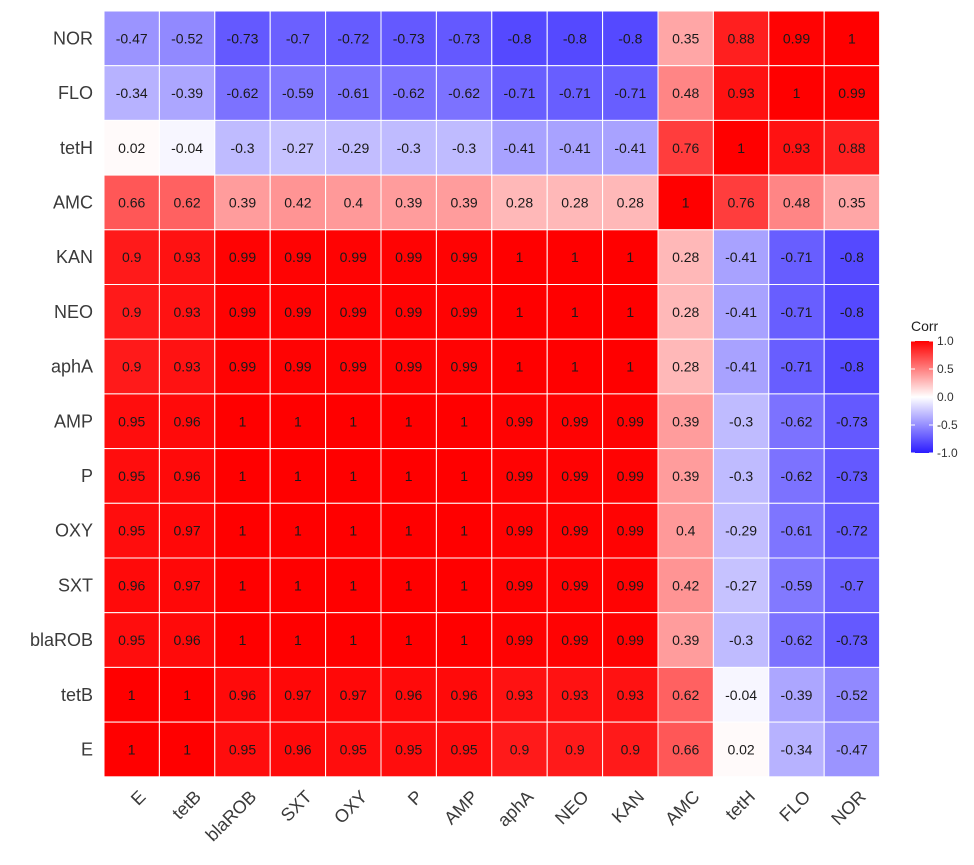 The image size is (974, 865). I want to click on cell-value-label: -0.27, so click(741, 585).